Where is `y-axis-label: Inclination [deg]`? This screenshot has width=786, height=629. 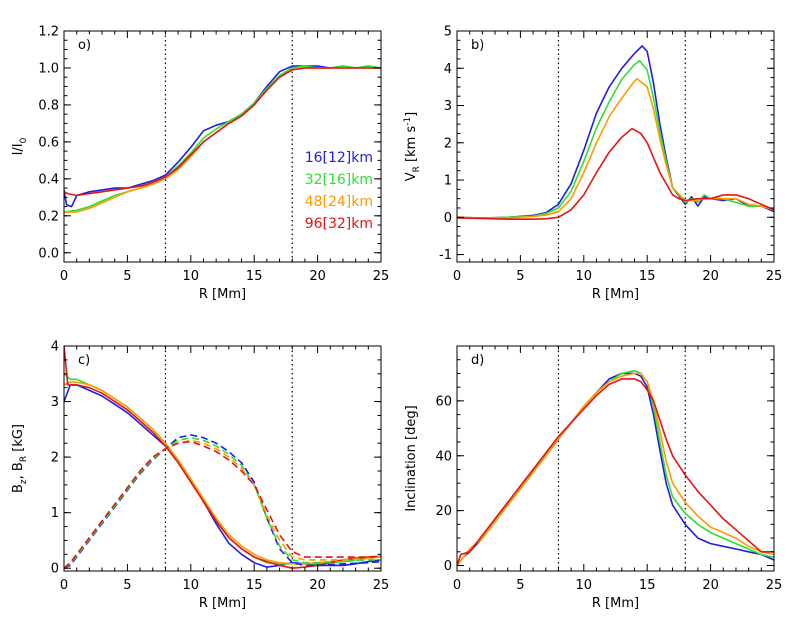 y-axis-label: Inclination [deg] is located at coordinates (411, 458).